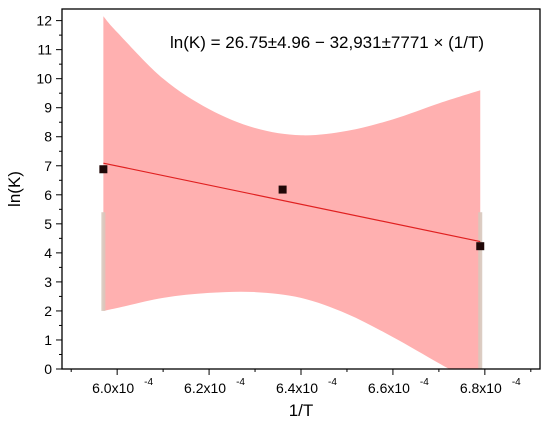 This screenshot has height=434, width=550. What do you see at coordinates (332, 382) in the screenshot?
I see `x-tick-exponent-3: -4` at bounding box center [332, 382].